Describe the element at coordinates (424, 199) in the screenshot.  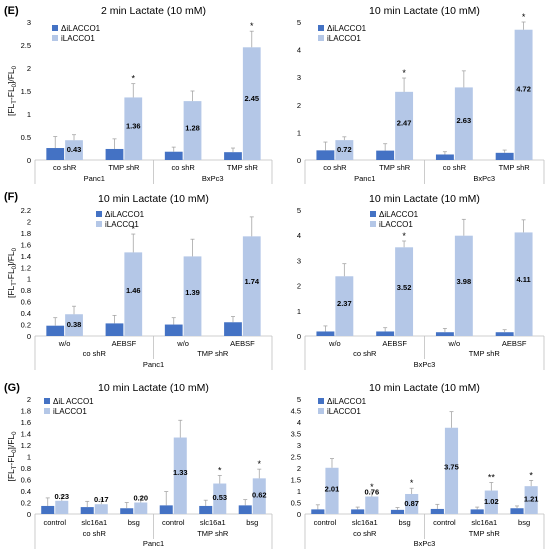
I see `chart-title: 10 min Lactate (10 mM)` at that location.